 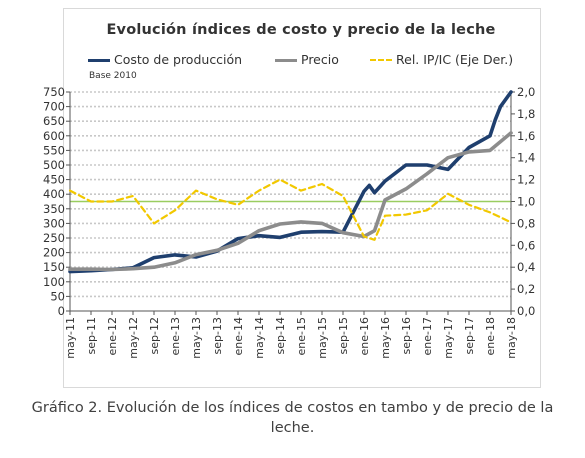 What do you see at coordinates (91, 335) in the screenshot?
I see `x-tick-label: sep-11` at bounding box center [91, 335].